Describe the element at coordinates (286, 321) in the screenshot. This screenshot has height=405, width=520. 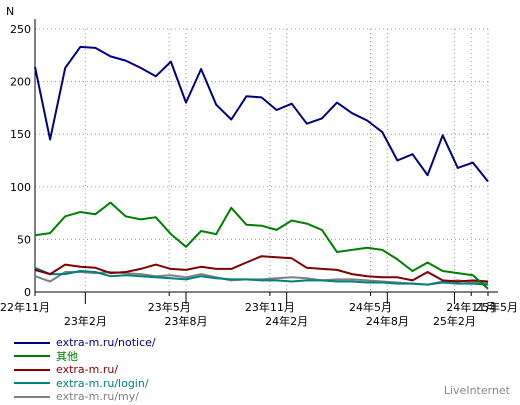
I see `x-tick-label: 24年2月` at that location.